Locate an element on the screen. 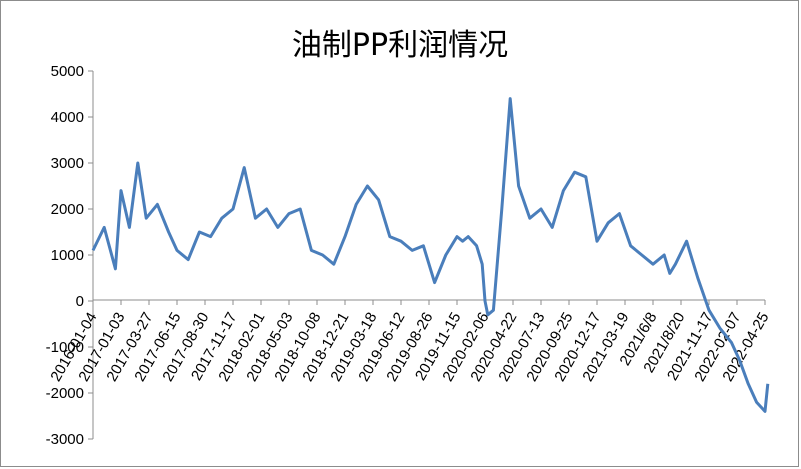  y-tick-label: -2000 is located at coordinates (65, 393).